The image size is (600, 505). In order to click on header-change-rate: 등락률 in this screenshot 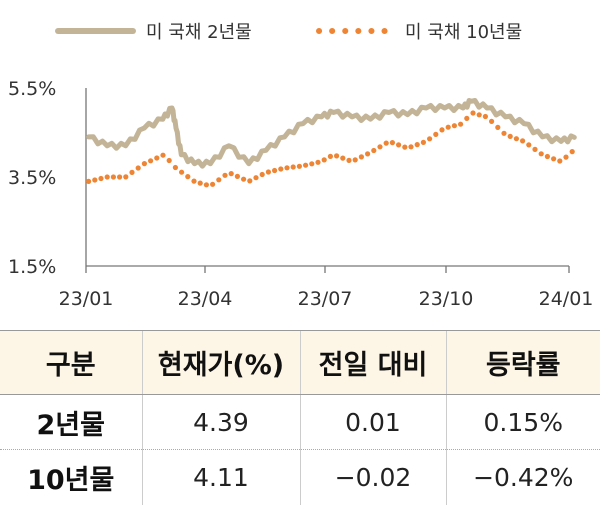, I will do `click(522, 362)`.